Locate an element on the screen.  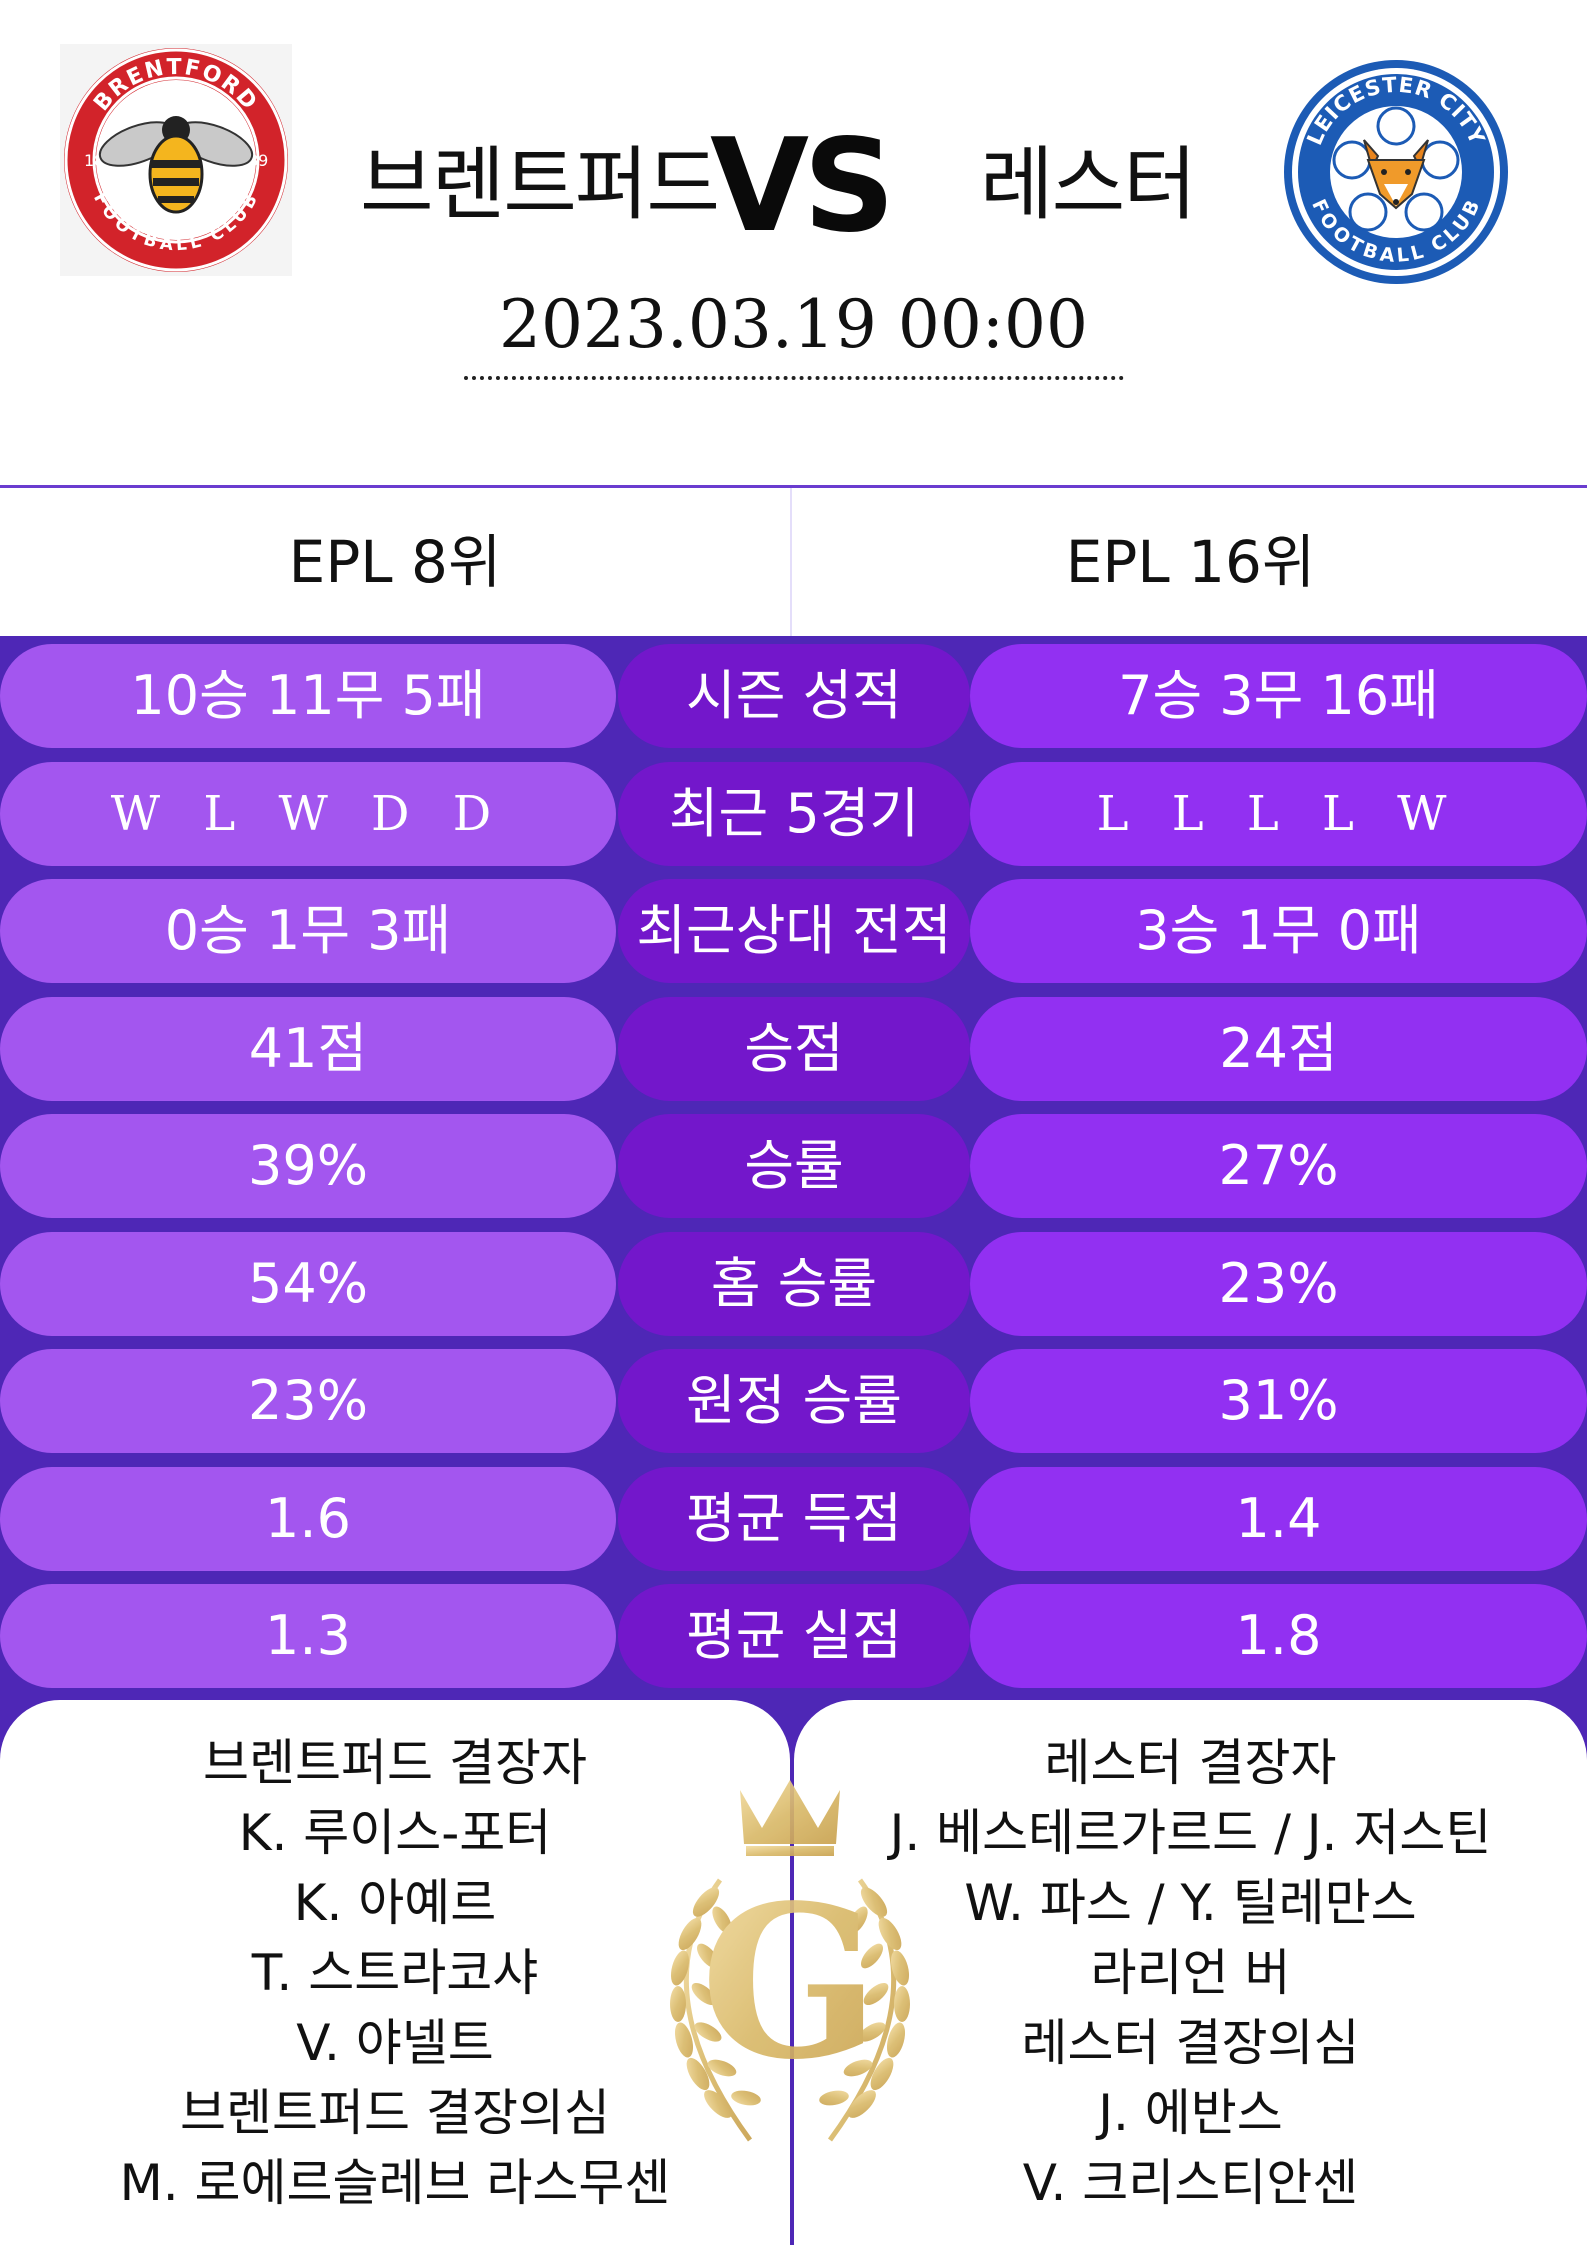
home-team-name: 브렌트퍼드 is located at coordinates (540, 184).